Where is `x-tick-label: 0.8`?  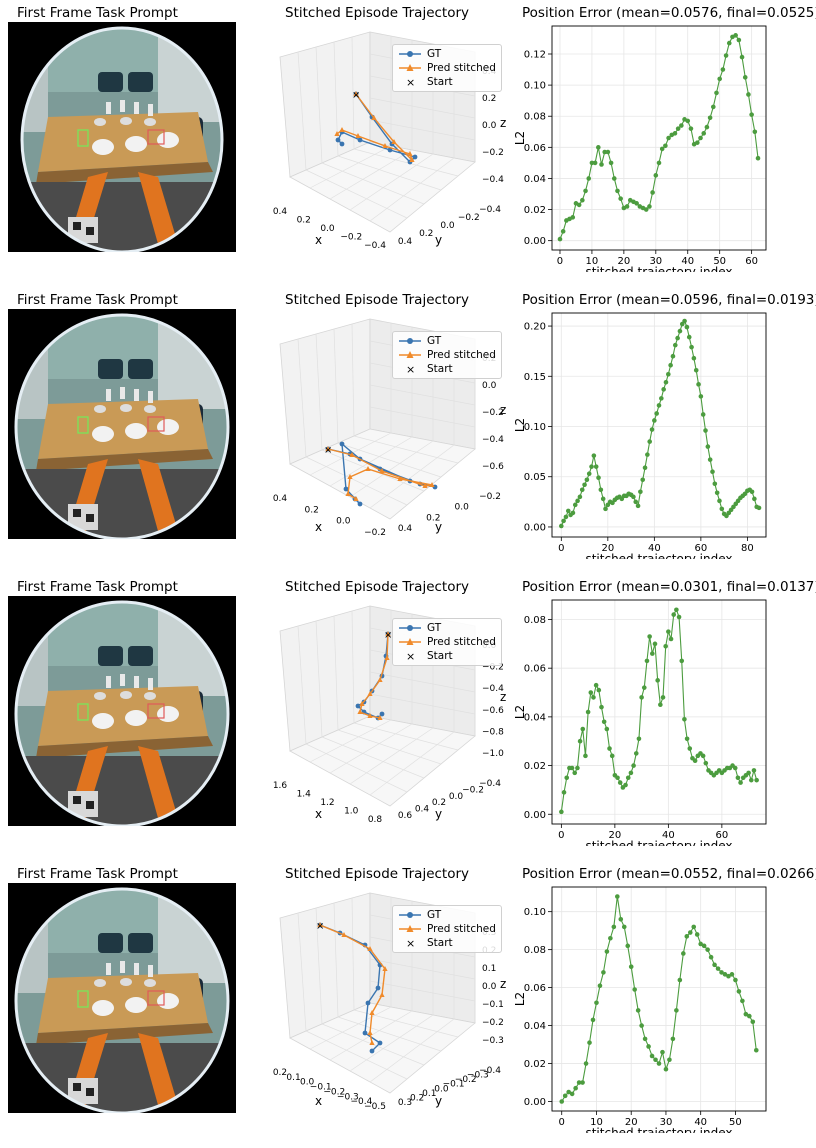
x-tick-label: 0.8 is located at coordinates (375, 820).